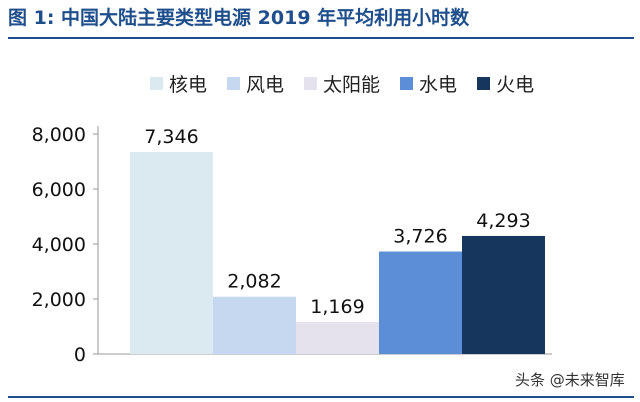 The height and width of the screenshot is (402, 640). What do you see at coordinates (515, 85) in the screenshot?
I see `legend-label: 火电` at bounding box center [515, 85].